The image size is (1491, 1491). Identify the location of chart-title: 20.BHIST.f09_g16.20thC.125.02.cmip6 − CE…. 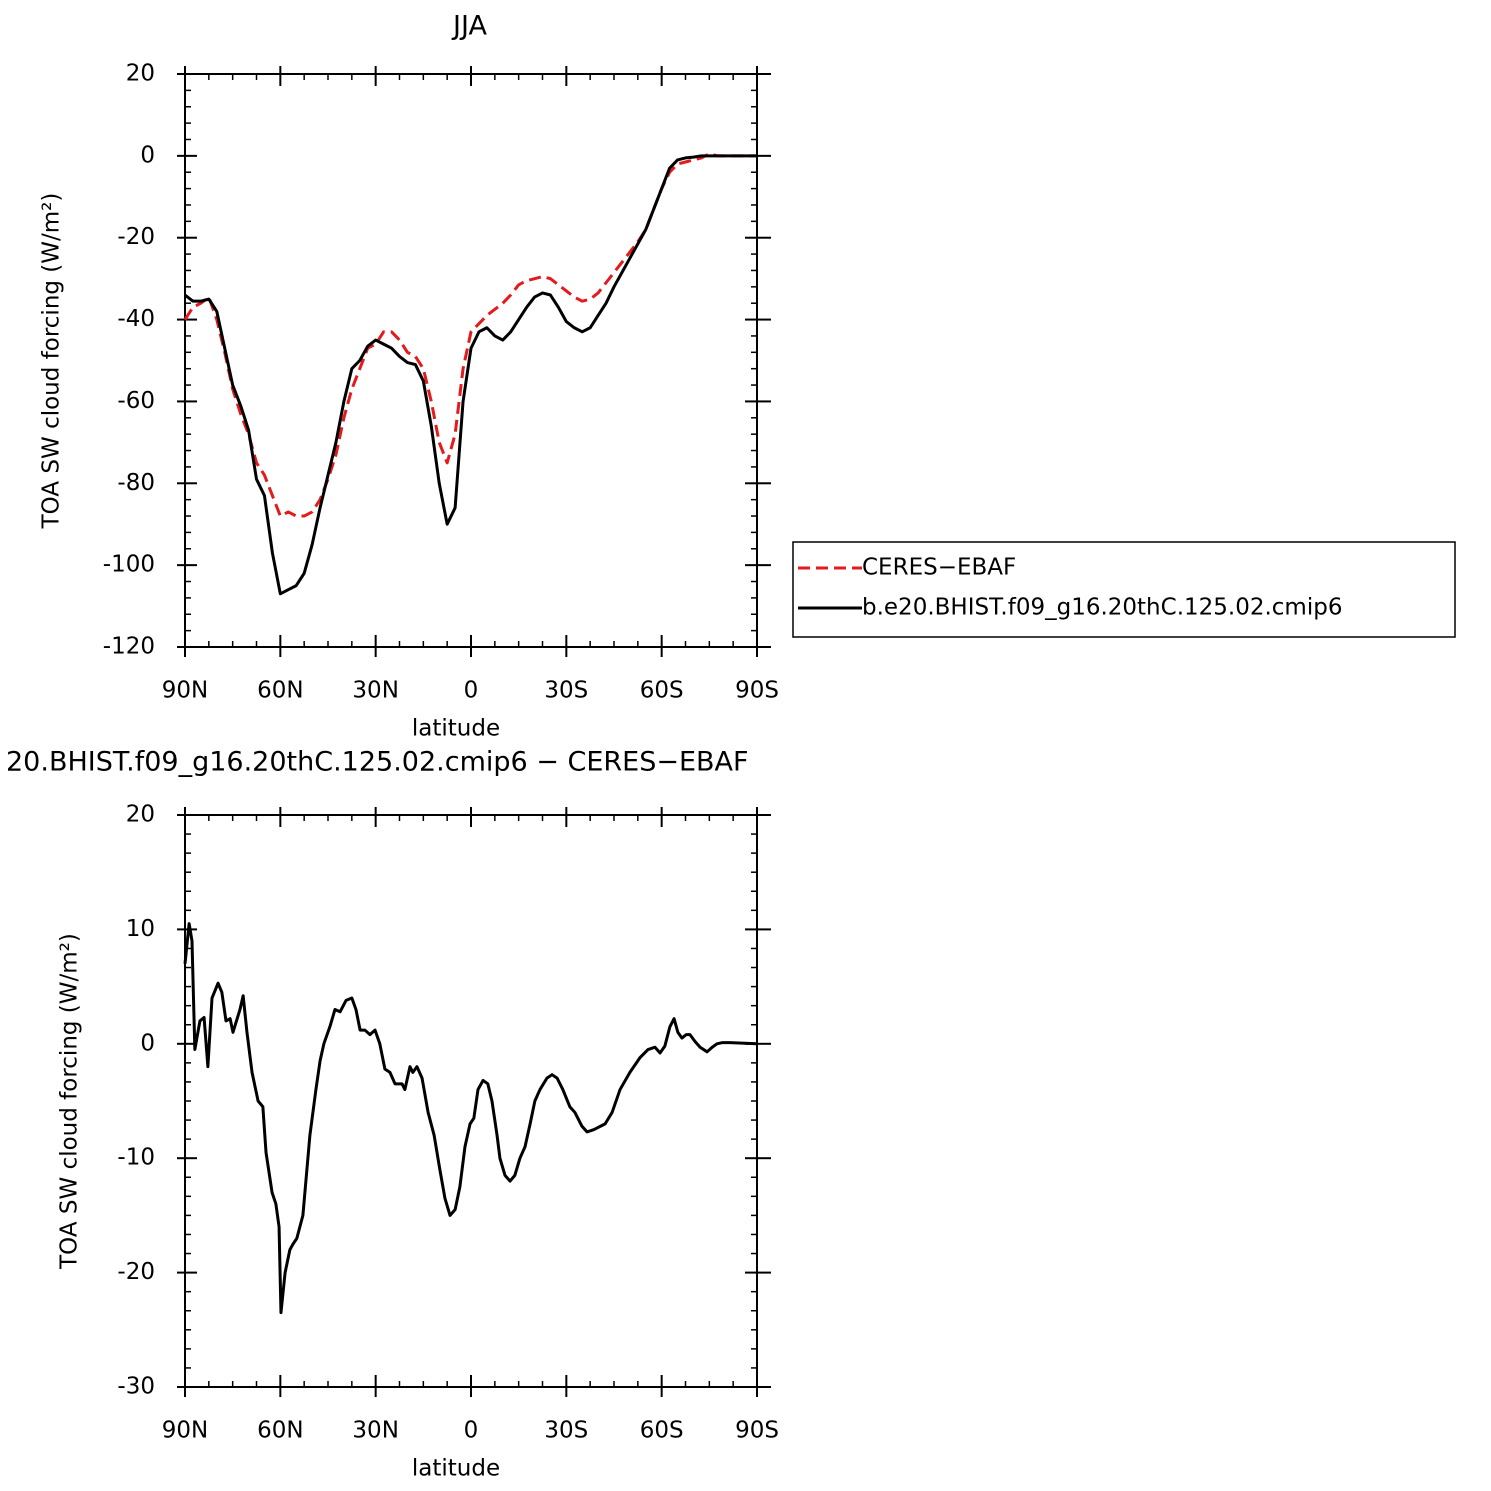
(377, 762).